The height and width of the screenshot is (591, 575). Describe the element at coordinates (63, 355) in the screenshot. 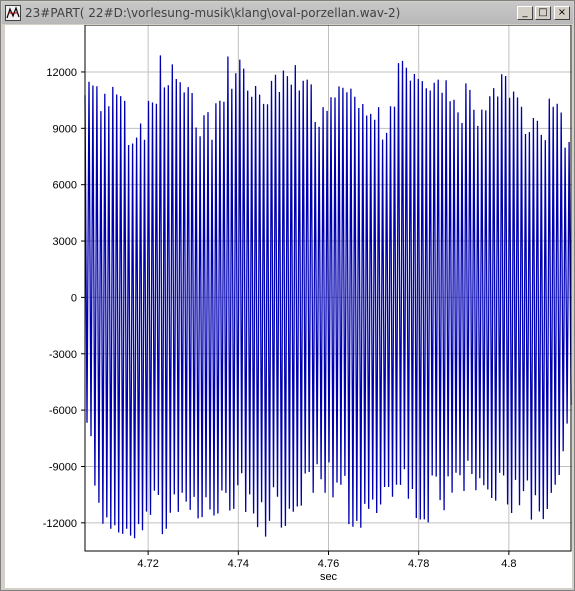

I see `y-tick-label: -3000` at that location.